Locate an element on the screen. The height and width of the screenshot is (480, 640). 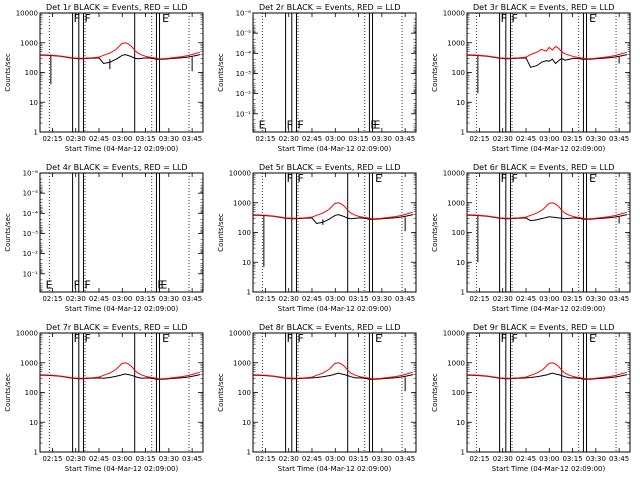
y-tick-label: 10⁻⁴ is located at coordinates (244, 54).